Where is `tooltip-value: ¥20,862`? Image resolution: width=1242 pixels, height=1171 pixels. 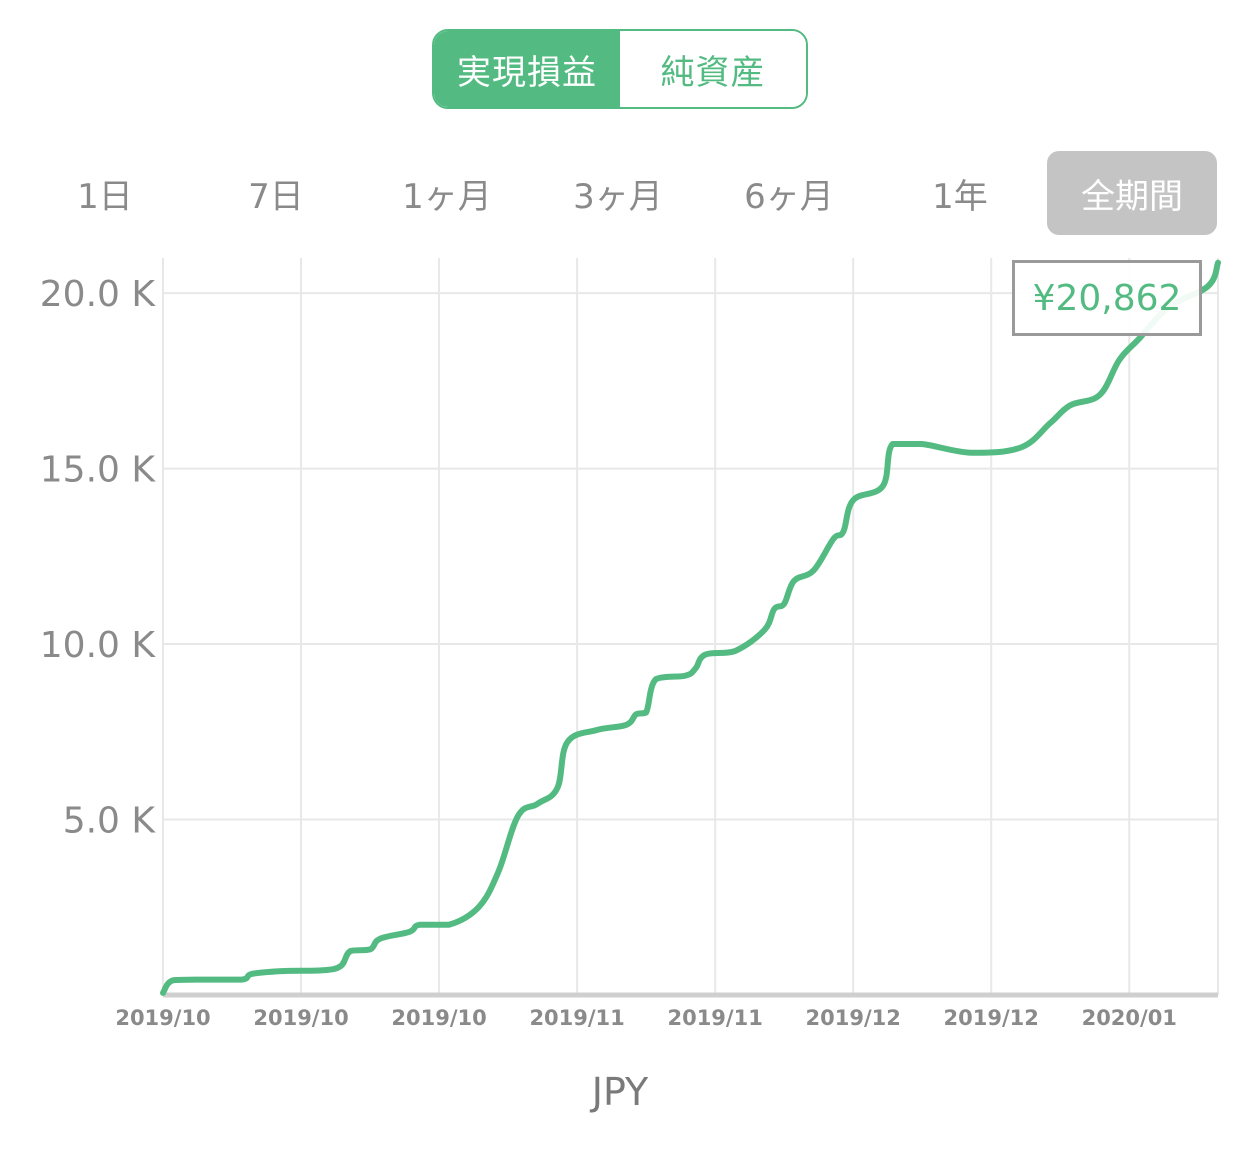 tooltip-value: ¥20,862 is located at coordinates (1107, 298).